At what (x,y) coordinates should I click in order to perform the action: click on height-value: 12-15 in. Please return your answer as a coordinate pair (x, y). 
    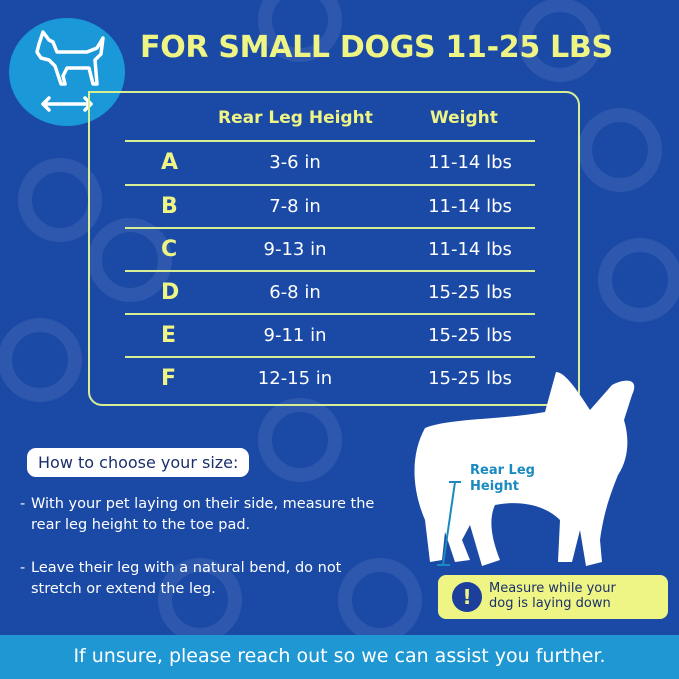
    Looking at the image, I should click on (295, 378).